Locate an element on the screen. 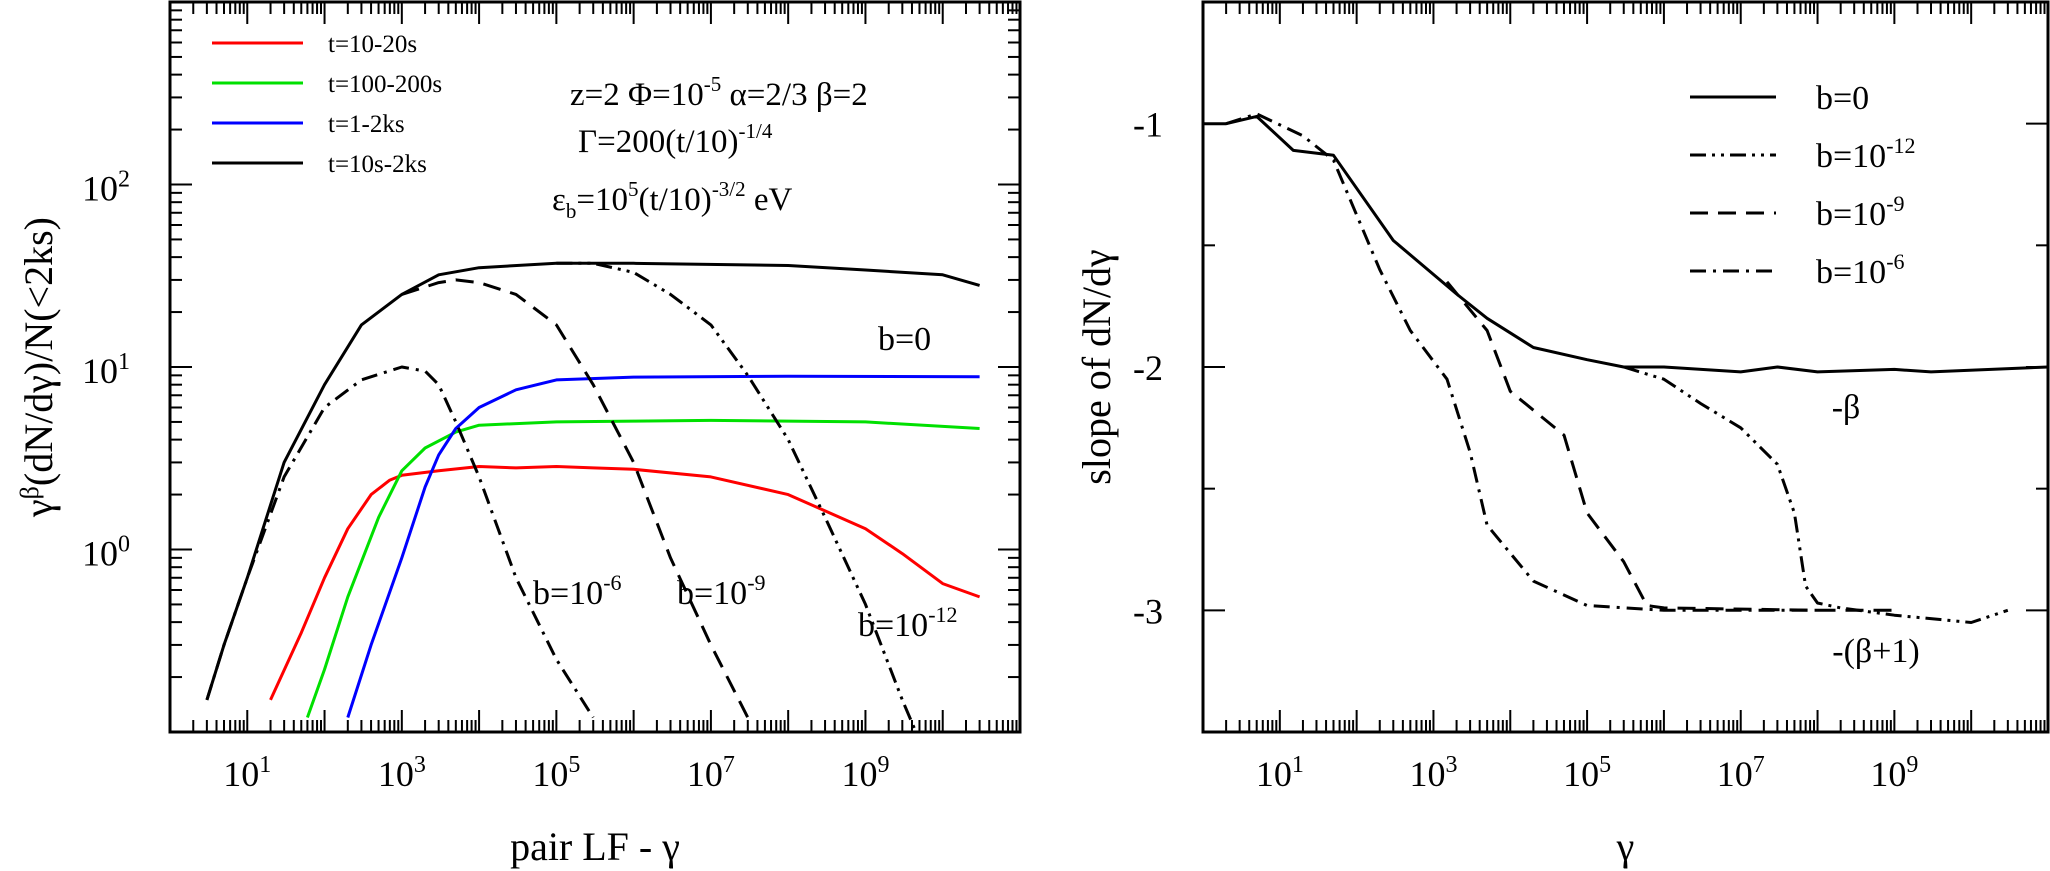  curve-label: b=10-6 is located at coordinates (577, 591).